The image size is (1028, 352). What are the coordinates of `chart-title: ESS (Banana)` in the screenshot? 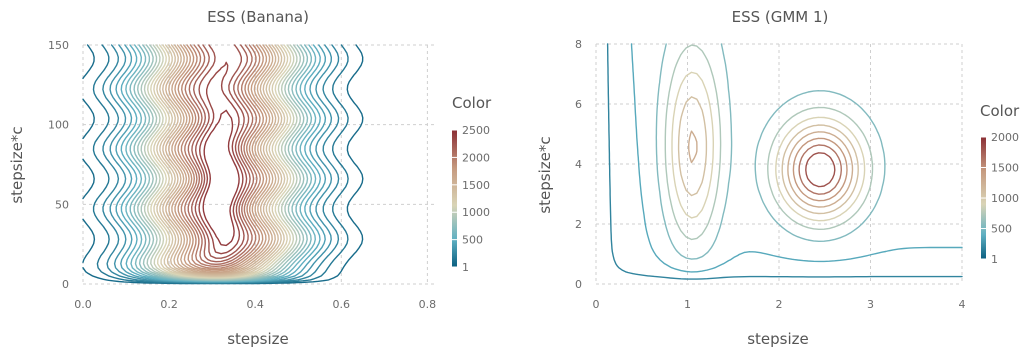 It's located at (258, 17).